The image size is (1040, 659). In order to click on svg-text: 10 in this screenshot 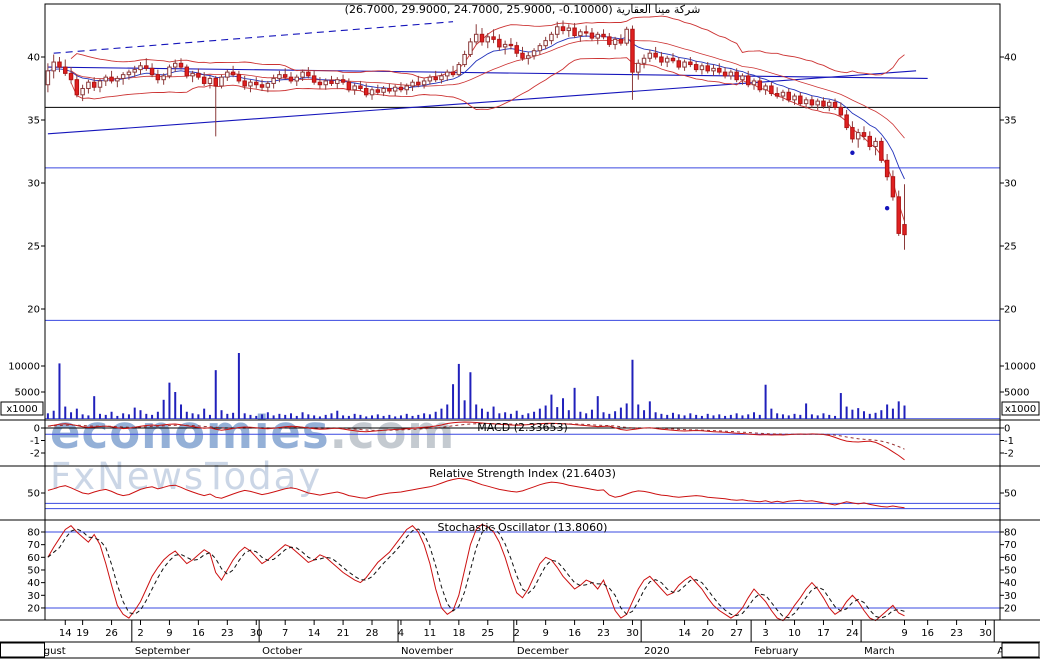, I will do `click(794, 633)`.